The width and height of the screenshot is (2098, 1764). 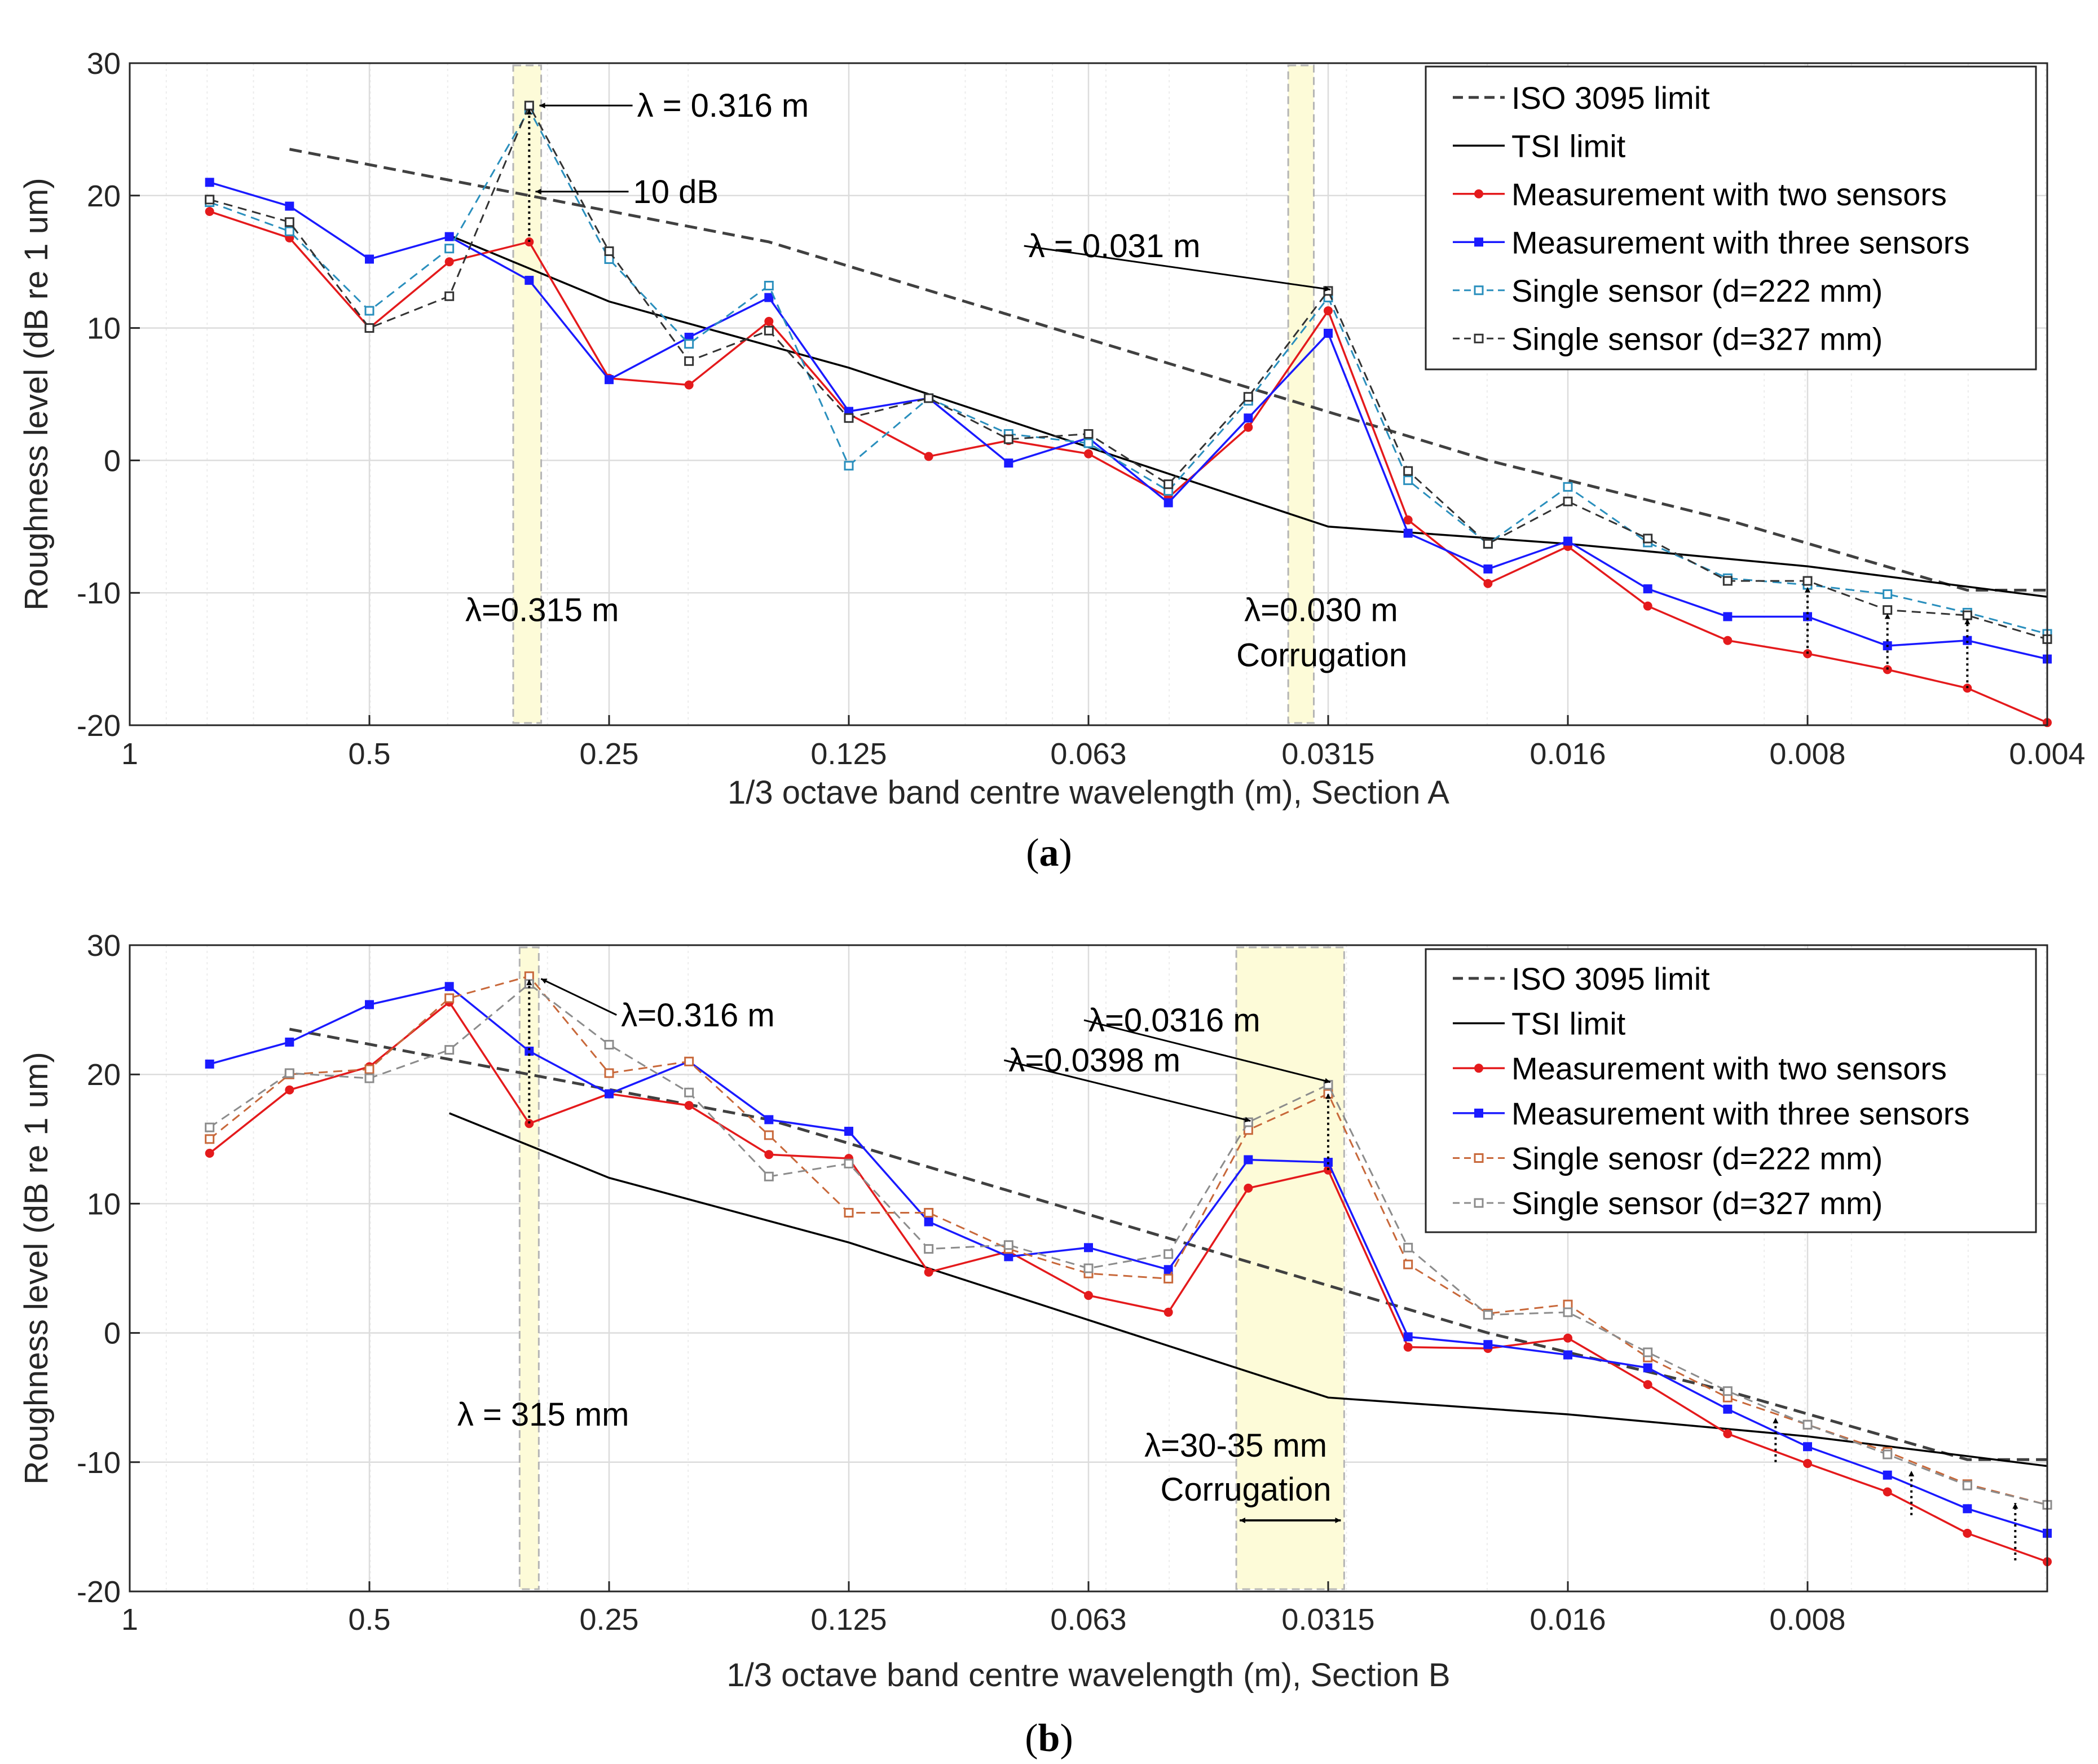 I want to click on panel-b-y-tick-label: 0, so click(x=112, y=1334).